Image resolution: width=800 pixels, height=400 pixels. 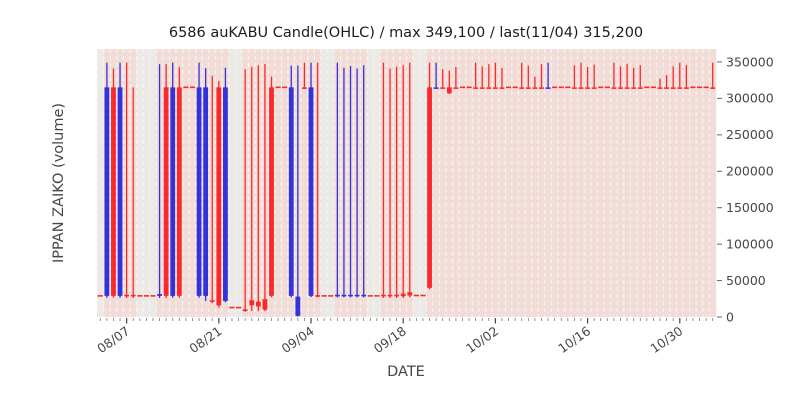 I want to click on x-tick-label: 09/18, so click(x=390, y=339).